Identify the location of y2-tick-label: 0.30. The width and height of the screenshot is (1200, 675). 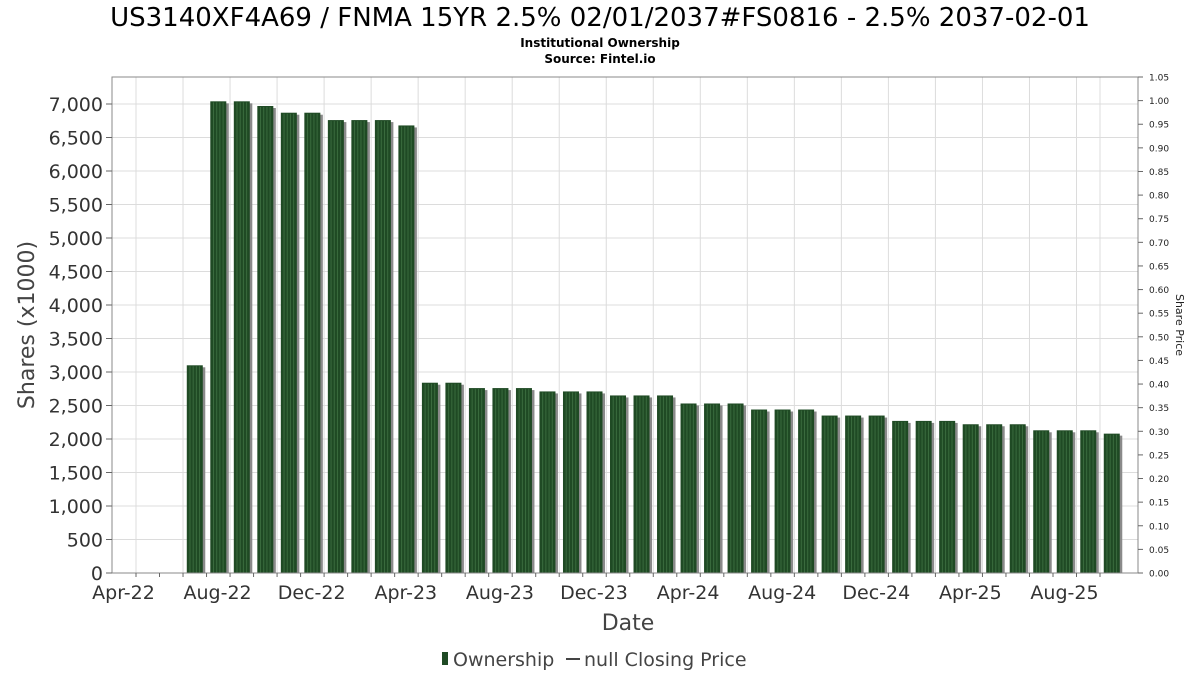
(1159, 433).